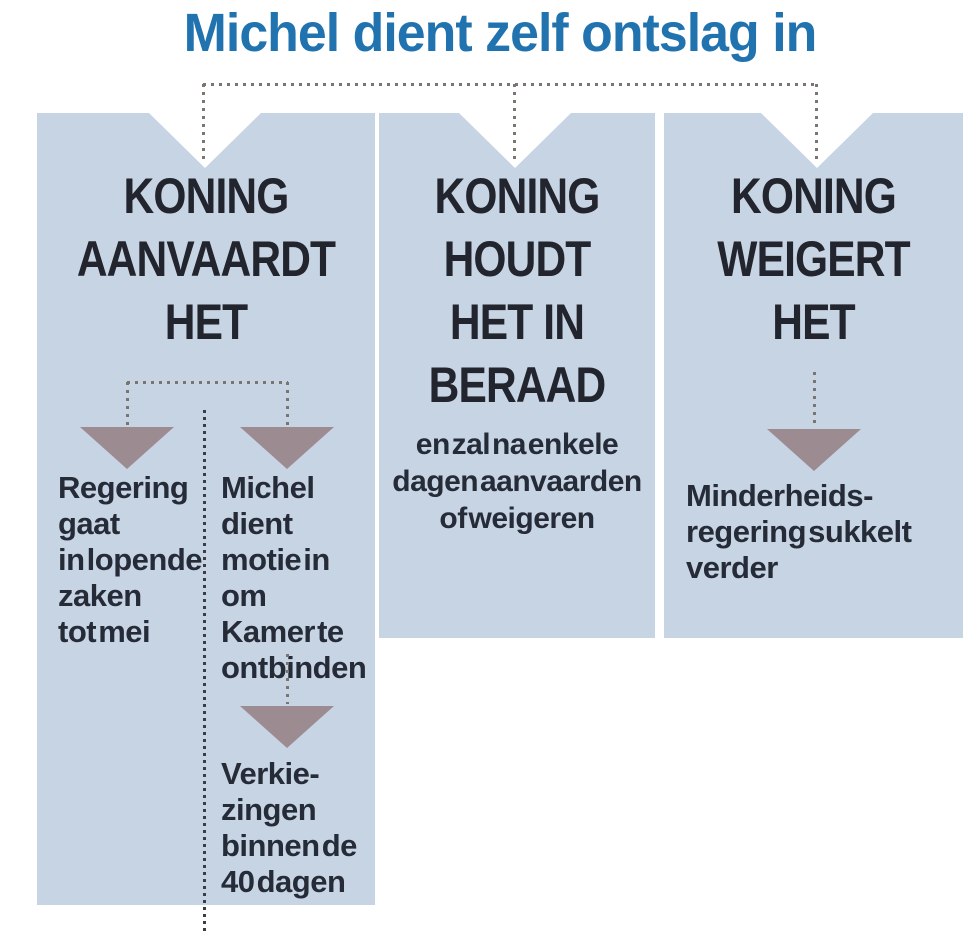 This screenshot has width=980, height=933. Describe the element at coordinates (269, 809) in the screenshot. I see `label-line: zingen` at that location.